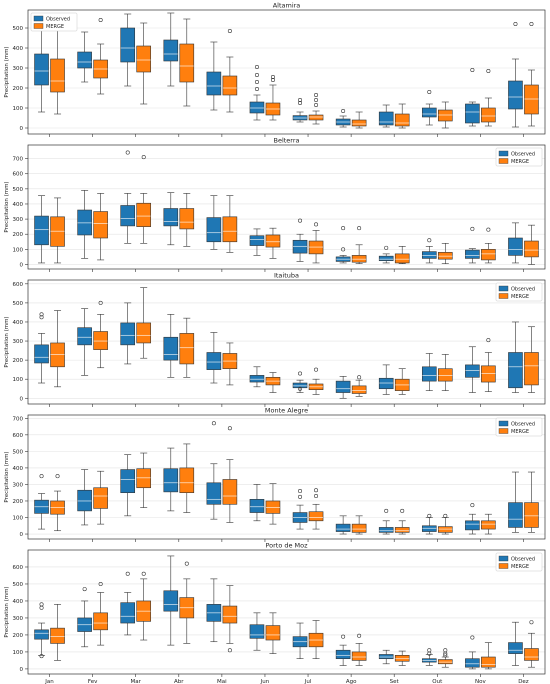 Image resolution: width=550 pixels, height=684 pixels. What do you see at coordinates (18, 220) in the screenshot?
I see `y-tick-label: 300` at bounding box center [18, 220].